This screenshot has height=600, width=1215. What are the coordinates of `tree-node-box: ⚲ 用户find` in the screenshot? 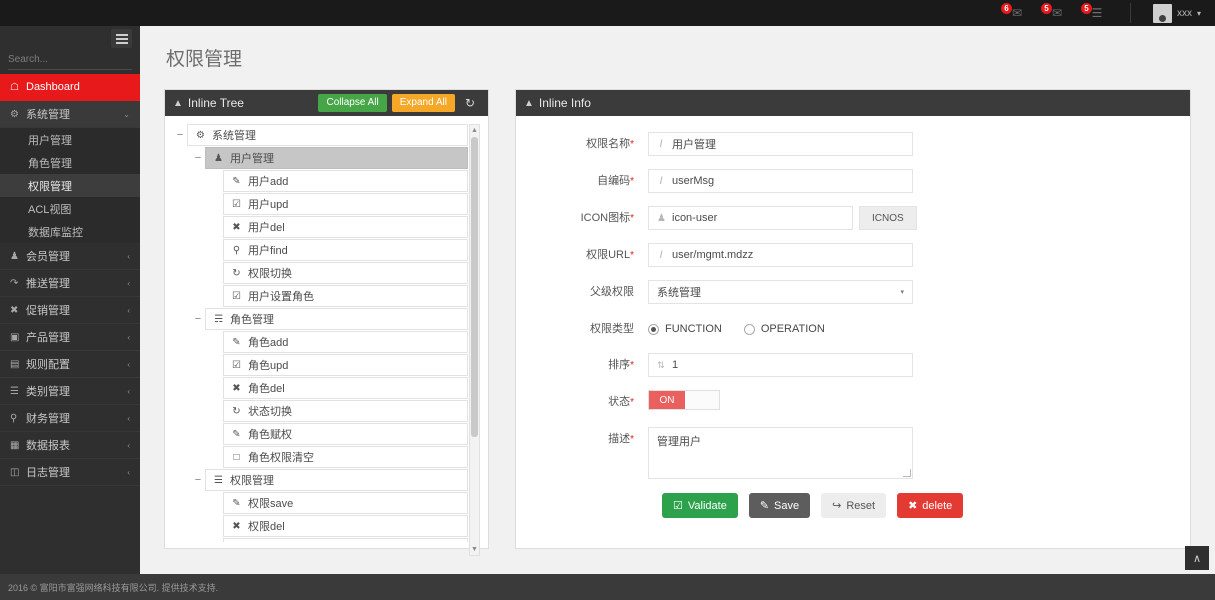 It's located at (345, 250).